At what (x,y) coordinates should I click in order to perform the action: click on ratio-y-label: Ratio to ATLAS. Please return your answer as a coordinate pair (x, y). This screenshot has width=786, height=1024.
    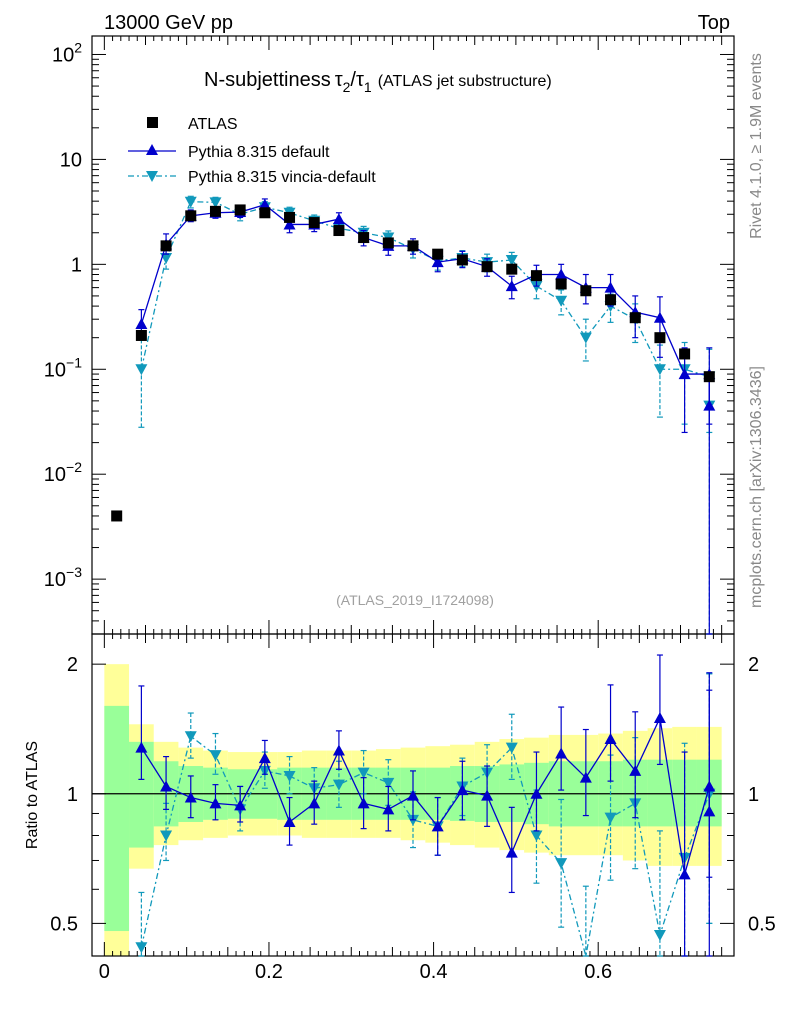
    Looking at the image, I should click on (32, 795).